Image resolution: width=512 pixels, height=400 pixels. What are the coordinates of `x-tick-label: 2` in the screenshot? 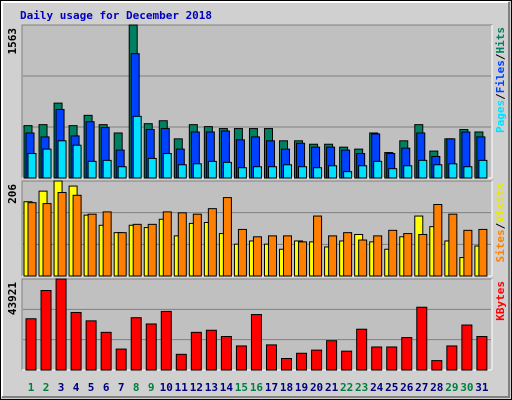 It's located at (46, 387).